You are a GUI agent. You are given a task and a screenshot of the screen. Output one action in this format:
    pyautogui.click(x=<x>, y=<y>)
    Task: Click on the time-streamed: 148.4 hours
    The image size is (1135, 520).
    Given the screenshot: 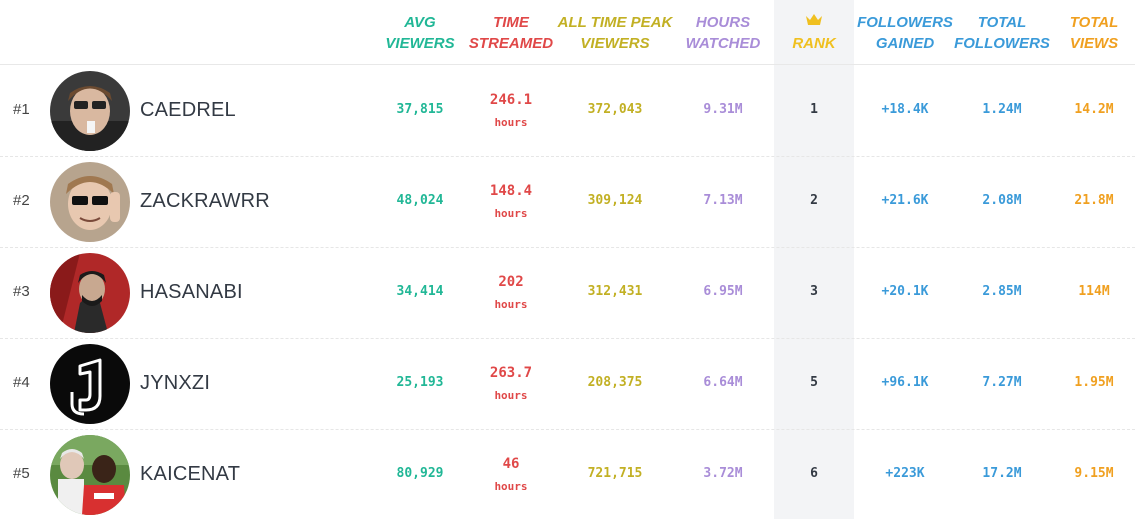 What is the action you would take?
    pyautogui.click(x=511, y=201)
    